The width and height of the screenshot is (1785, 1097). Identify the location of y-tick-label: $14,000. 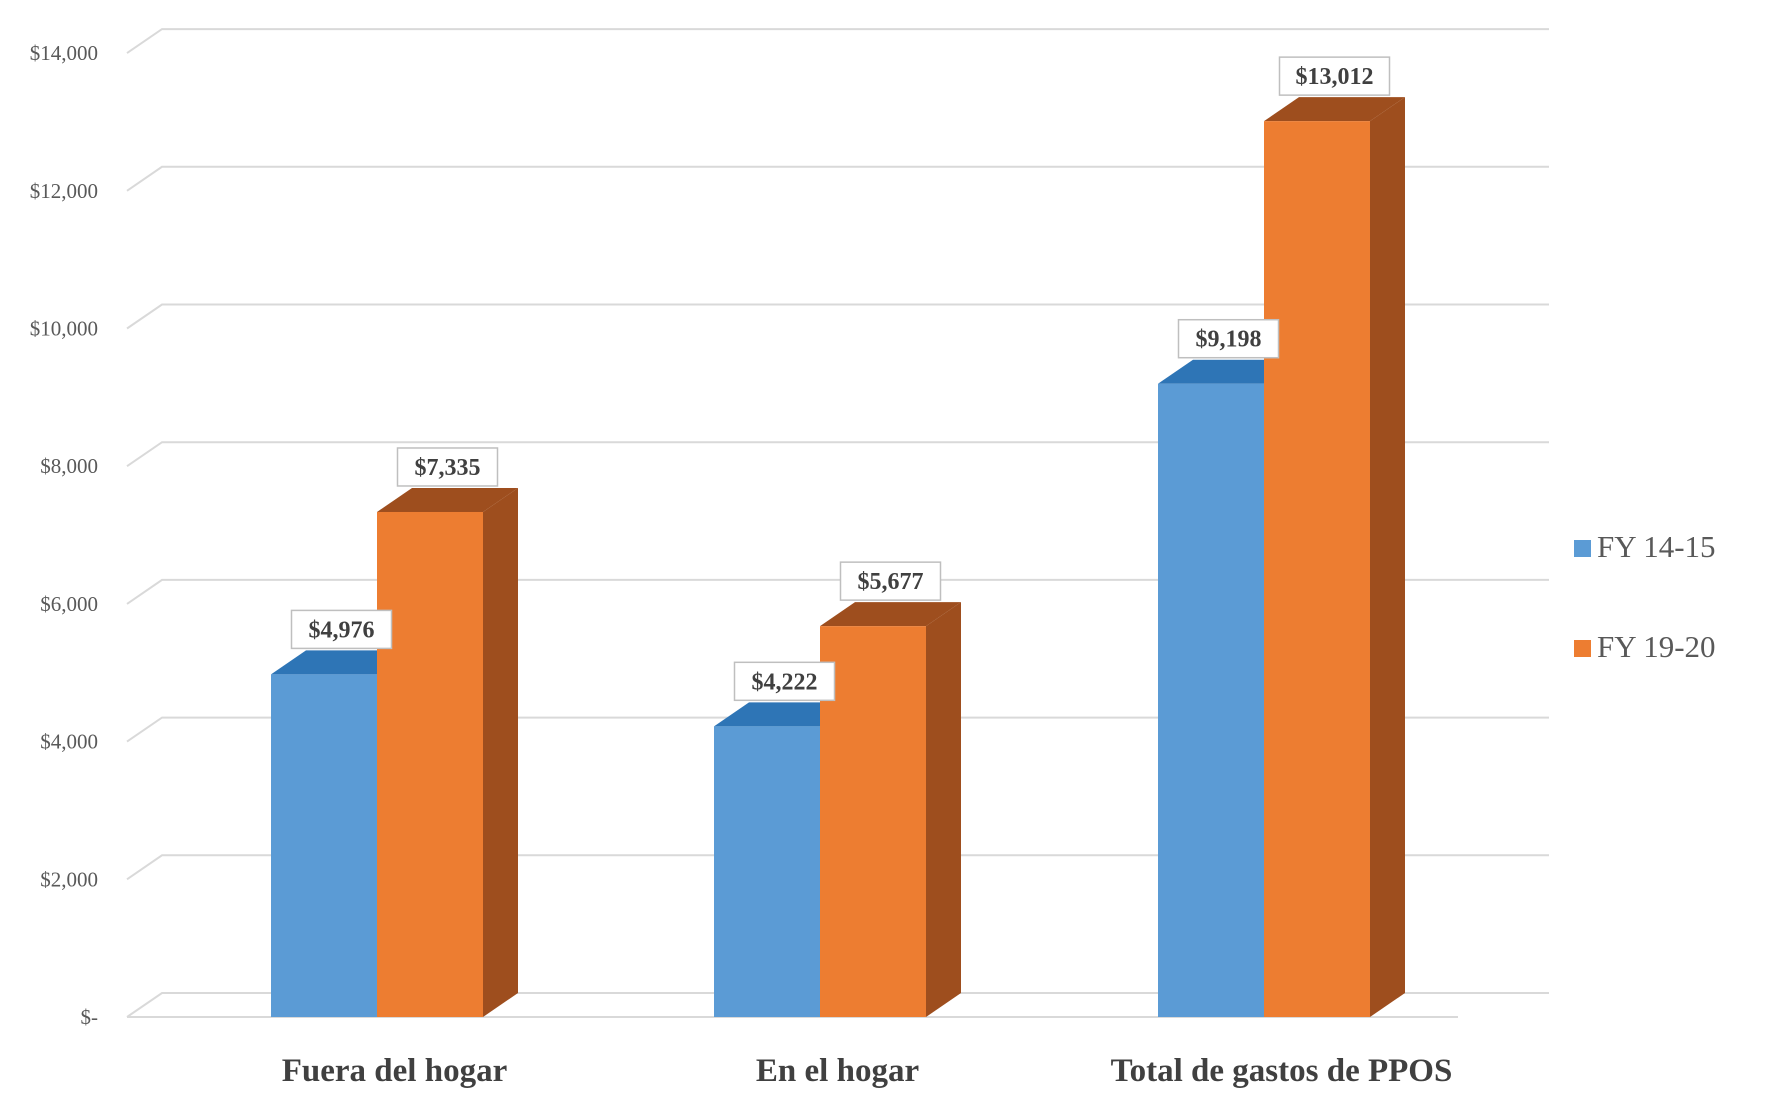
(64, 53).